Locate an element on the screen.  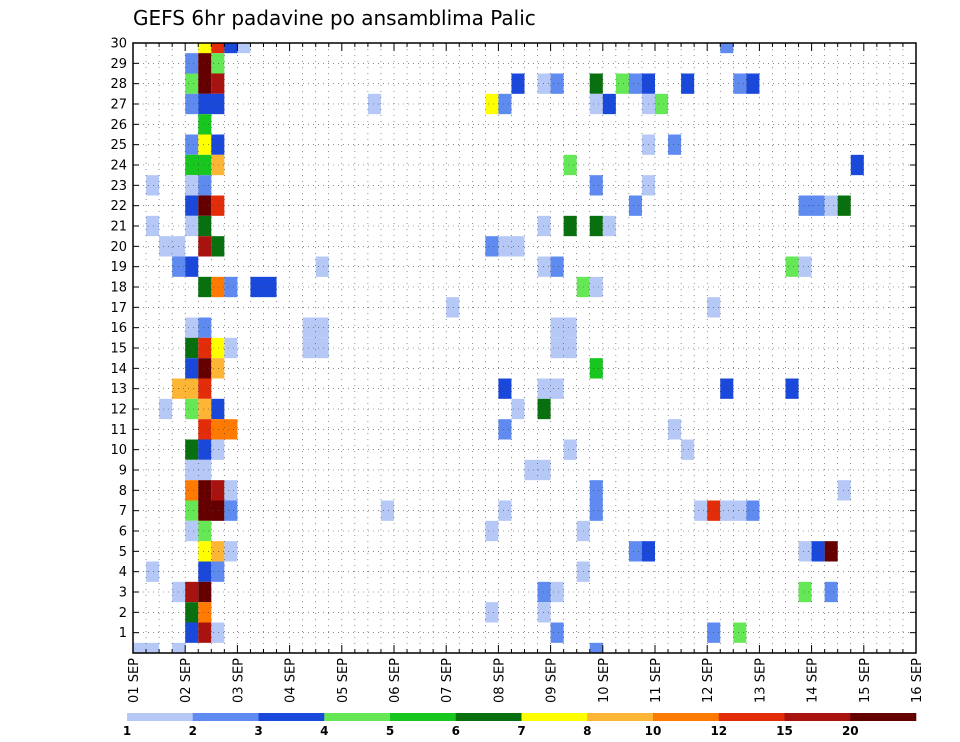
colorbar-label: 10 is located at coordinates (653, 731).